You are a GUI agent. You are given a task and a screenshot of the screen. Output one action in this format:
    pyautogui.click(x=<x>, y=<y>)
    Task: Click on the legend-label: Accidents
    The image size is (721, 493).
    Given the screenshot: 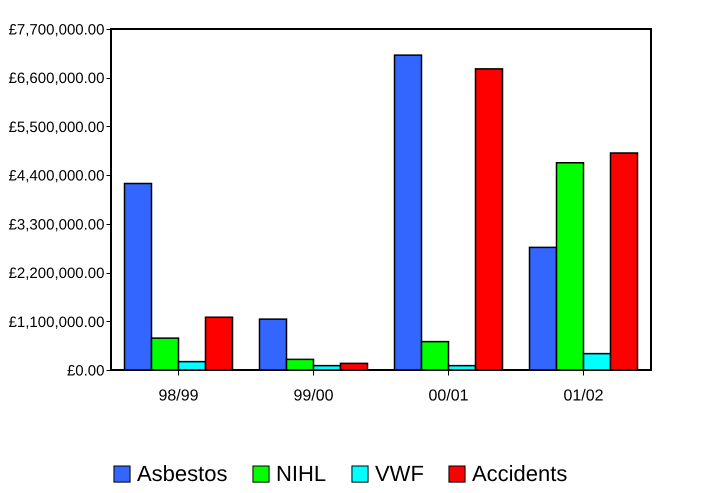 What is the action you would take?
    pyautogui.click(x=520, y=473)
    